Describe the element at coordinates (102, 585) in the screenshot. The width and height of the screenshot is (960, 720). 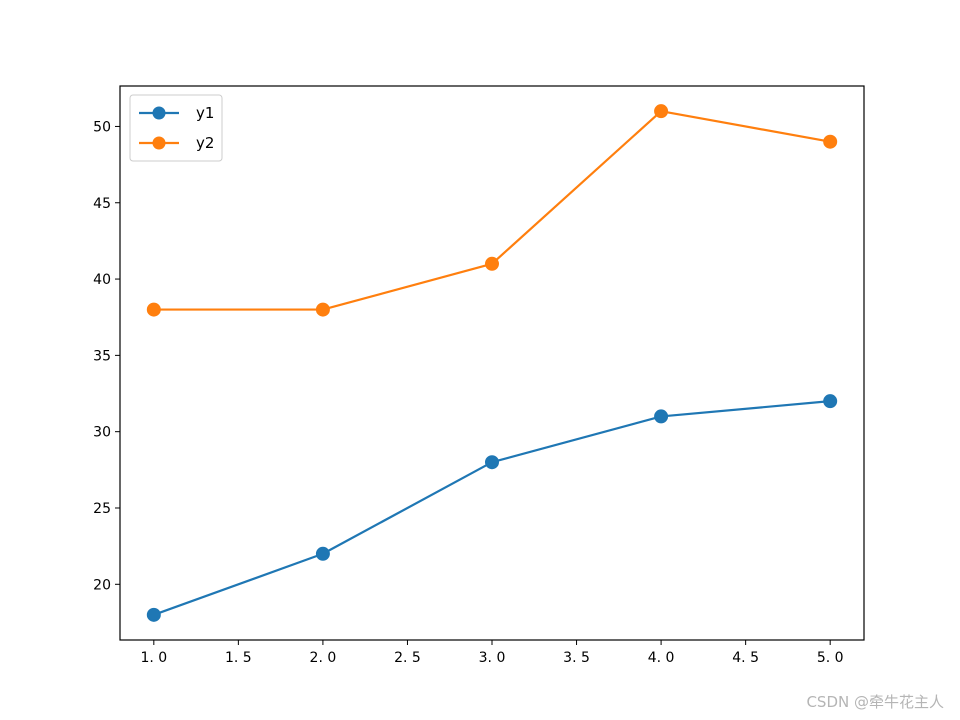
I see `y-tick-label: 20` at that location.